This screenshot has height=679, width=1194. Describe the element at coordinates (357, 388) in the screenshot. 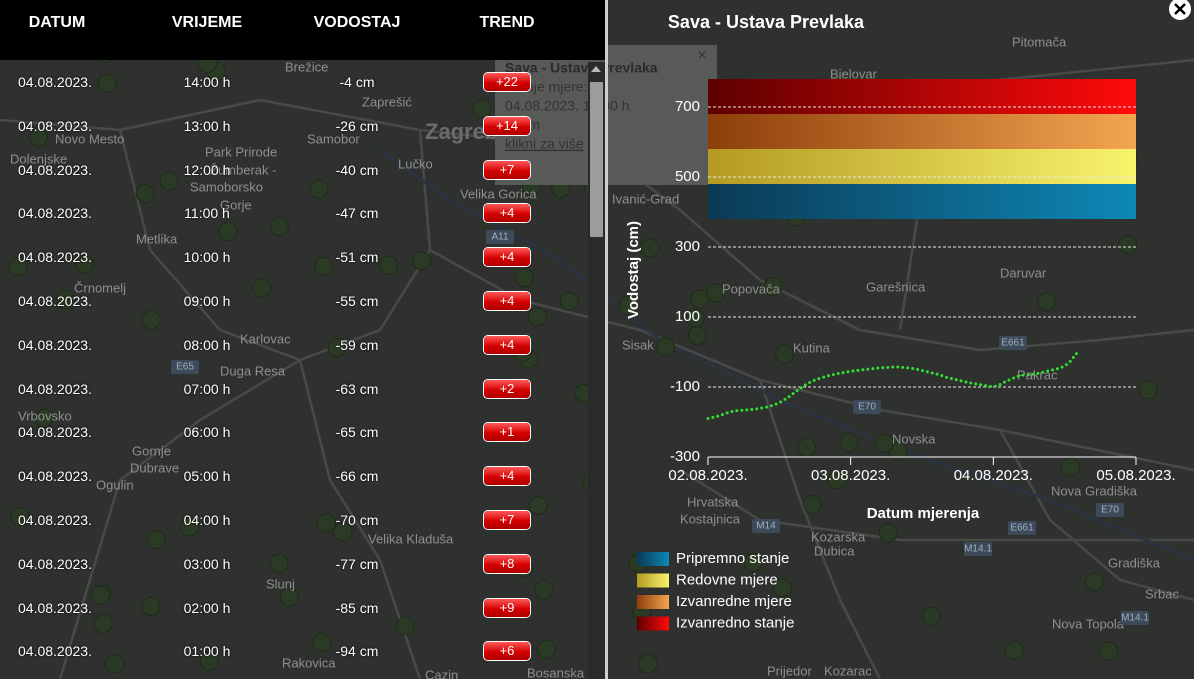

I see `level-cell: -63 cm` at that location.